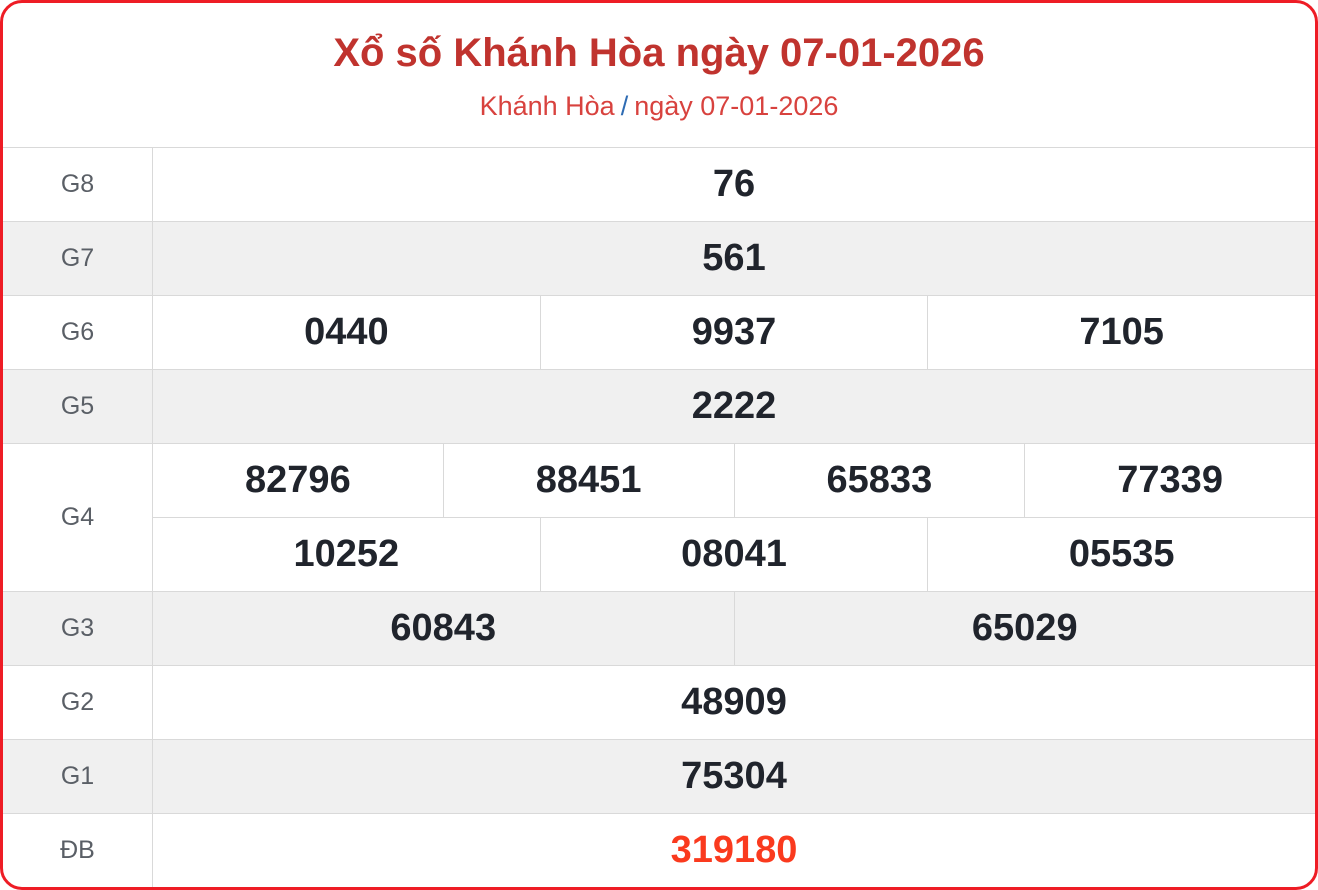 The image size is (1318, 890). What do you see at coordinates (659, 53) in the screenshot?
I see `page-title: Xổ số Khánh Hòa ngày 07-01-2026` at bounding box center [659, 53].